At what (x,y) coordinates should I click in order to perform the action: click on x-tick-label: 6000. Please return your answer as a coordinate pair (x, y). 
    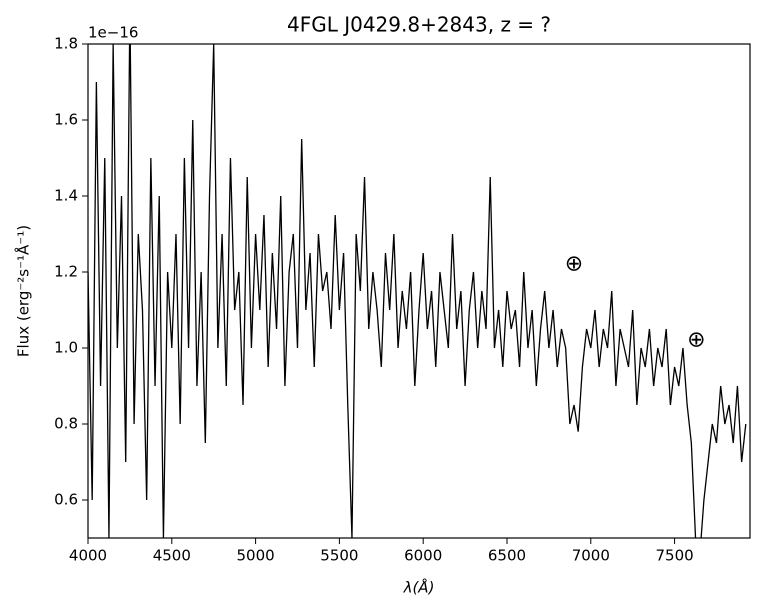
    Looking at the image, I should click on (423, 556).